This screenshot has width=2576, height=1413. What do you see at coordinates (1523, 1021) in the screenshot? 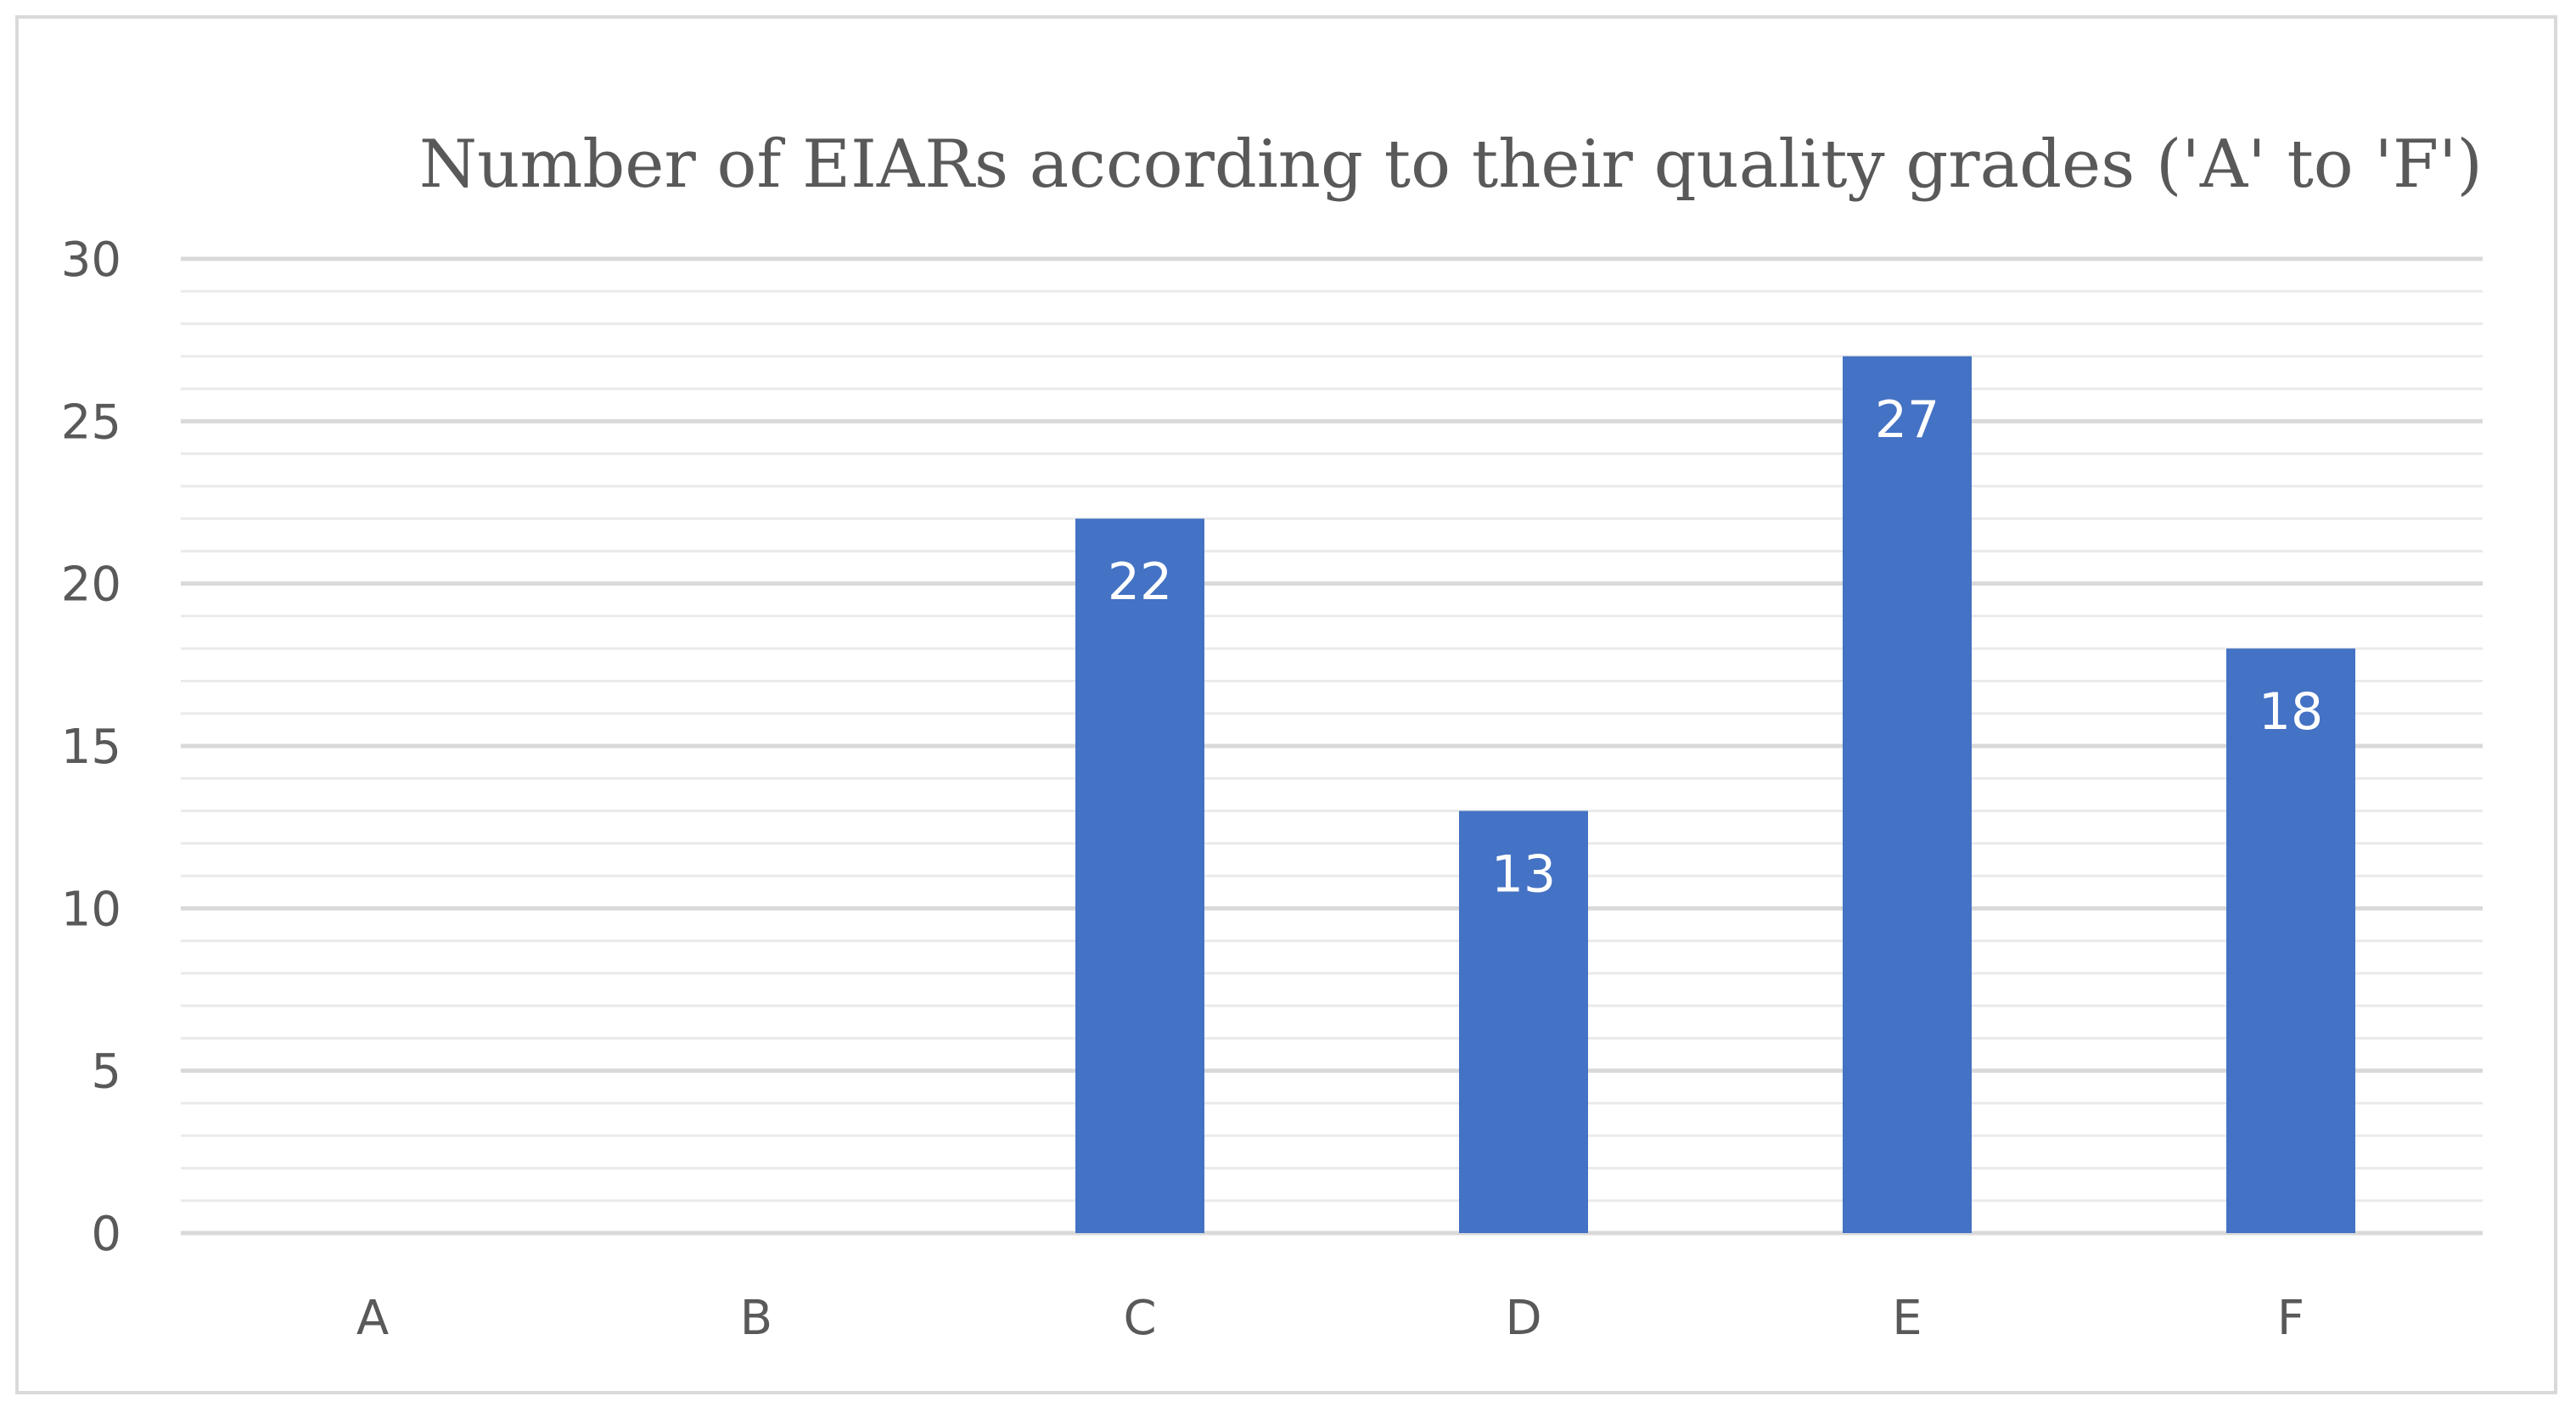
I see `bar-D` at bounding box center [1523, 1021].